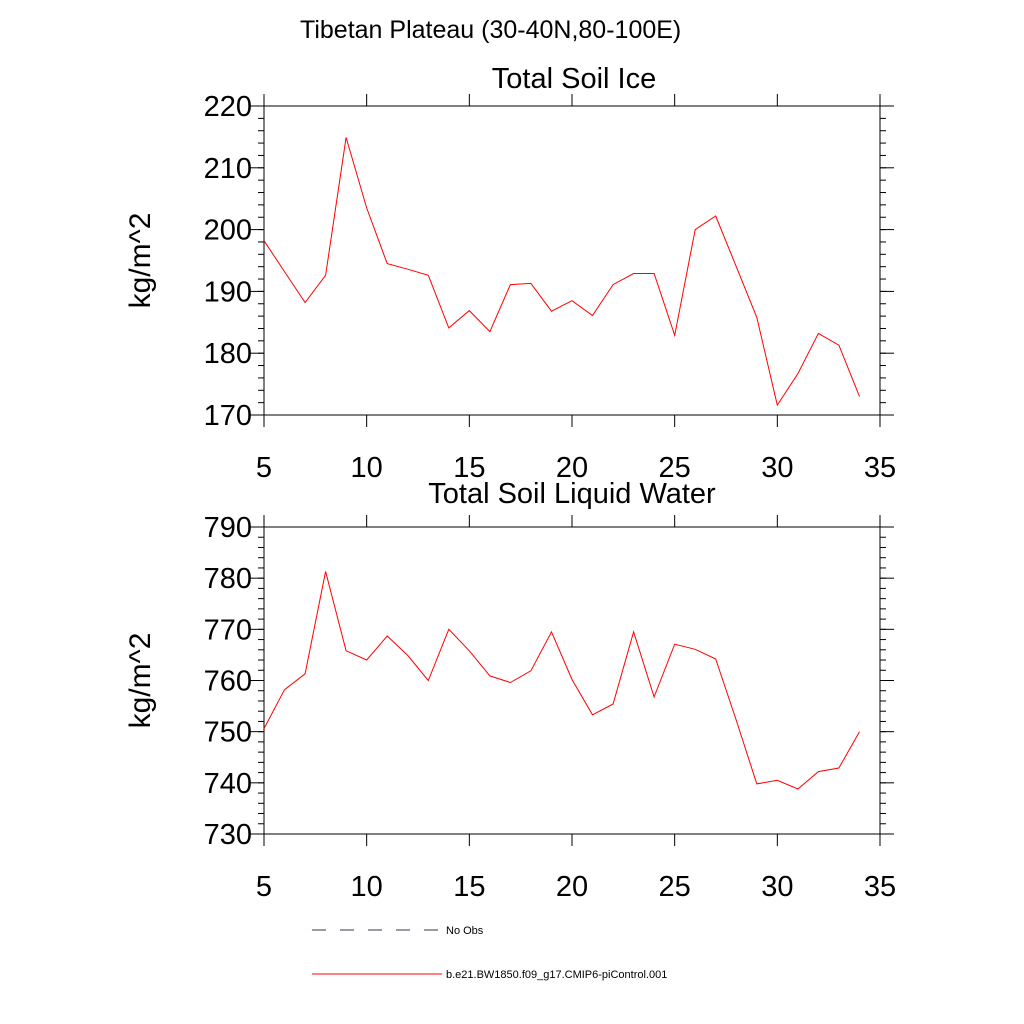 This screenshot has width=1024, height=1024. What do you see at coordinates (228, 107) in the screenshot?
I see `y-tick-label: 220` at bounding box center [228, 107].